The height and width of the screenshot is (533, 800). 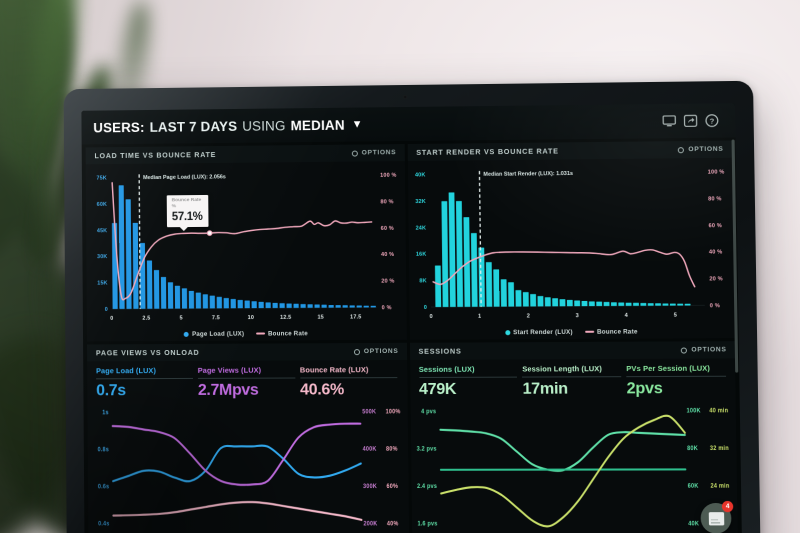 What do you see at coordinates (572, 381) in the screenshot?
I see `kpi-session-length: Session Length (LUX) 17min` at bounding box center [572, 381].